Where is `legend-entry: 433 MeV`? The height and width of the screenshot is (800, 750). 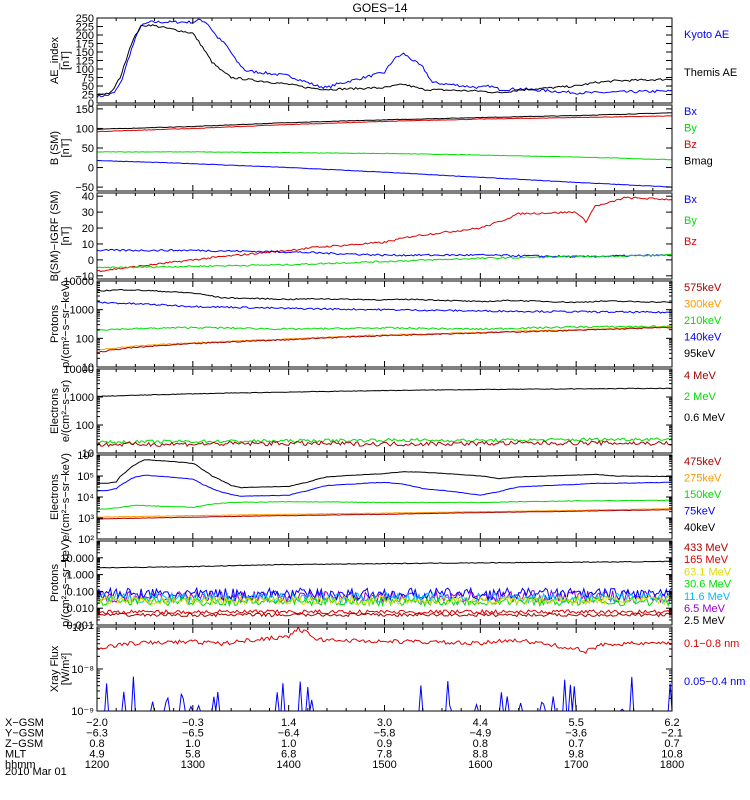 legend-entry: 433 MeV is located at coordinates (706, 548).